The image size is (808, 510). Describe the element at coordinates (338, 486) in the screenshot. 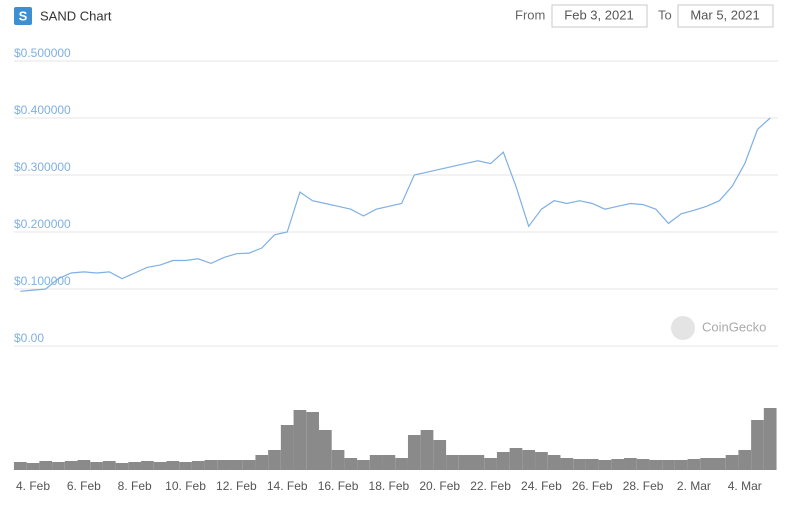

I see `x-tick-label: 16. Feb` at that location.